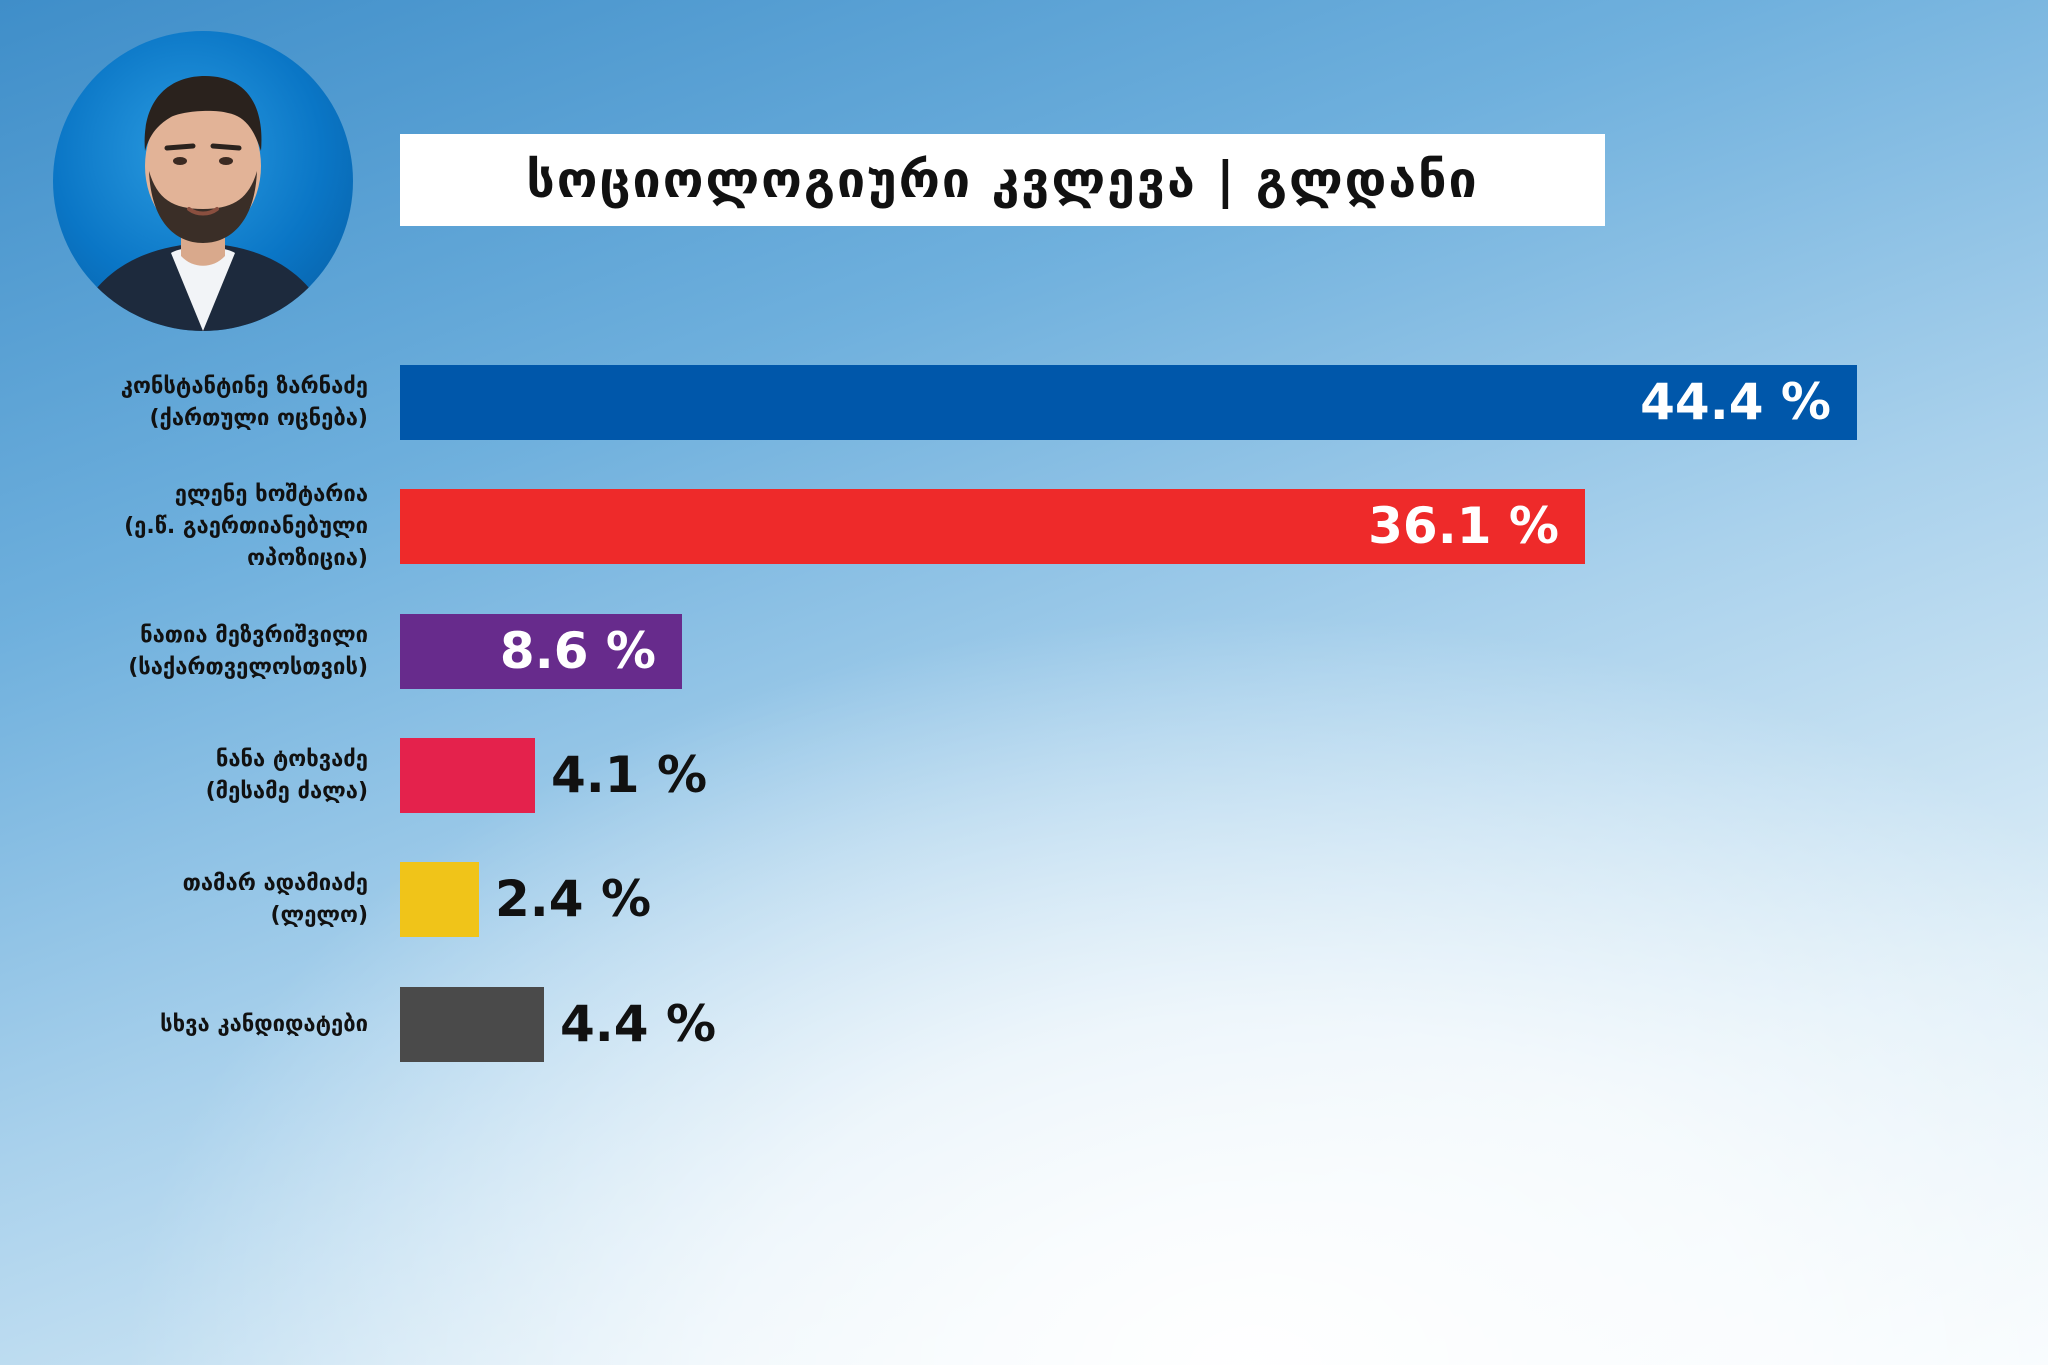 The width and height of the screenshot is (2048, 1365). Describe the element at coordinates (1024, 899) in the screenshot. I see `bar-row: თამარ ადამიაძე (ლელო) 2.4 %` at that location.